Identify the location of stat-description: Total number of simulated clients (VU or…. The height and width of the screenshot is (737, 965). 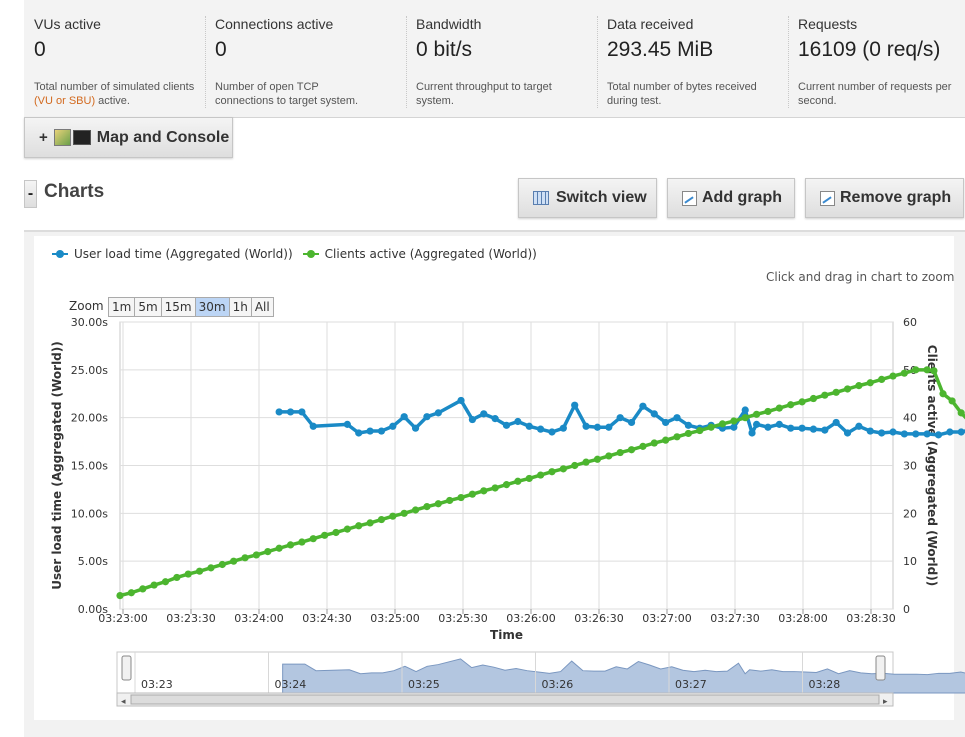
(114, 94).